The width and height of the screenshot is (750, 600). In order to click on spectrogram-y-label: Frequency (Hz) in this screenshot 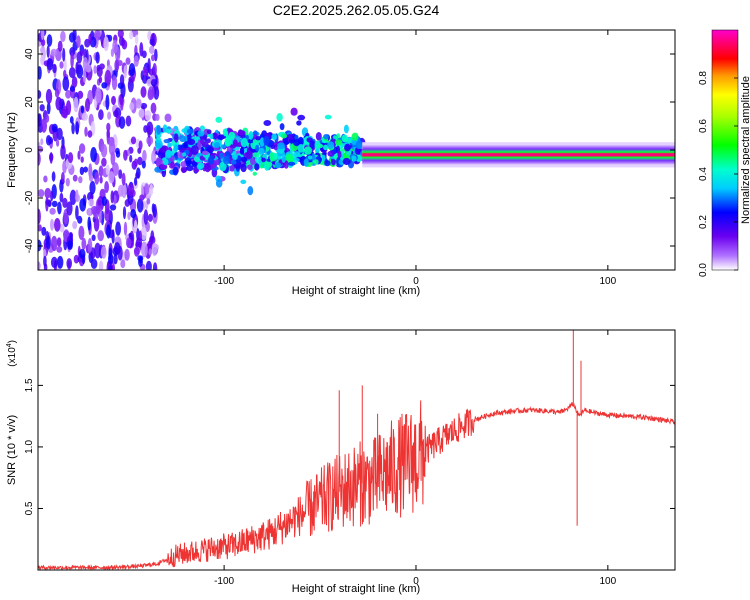, I will do `click(12, 150)`.